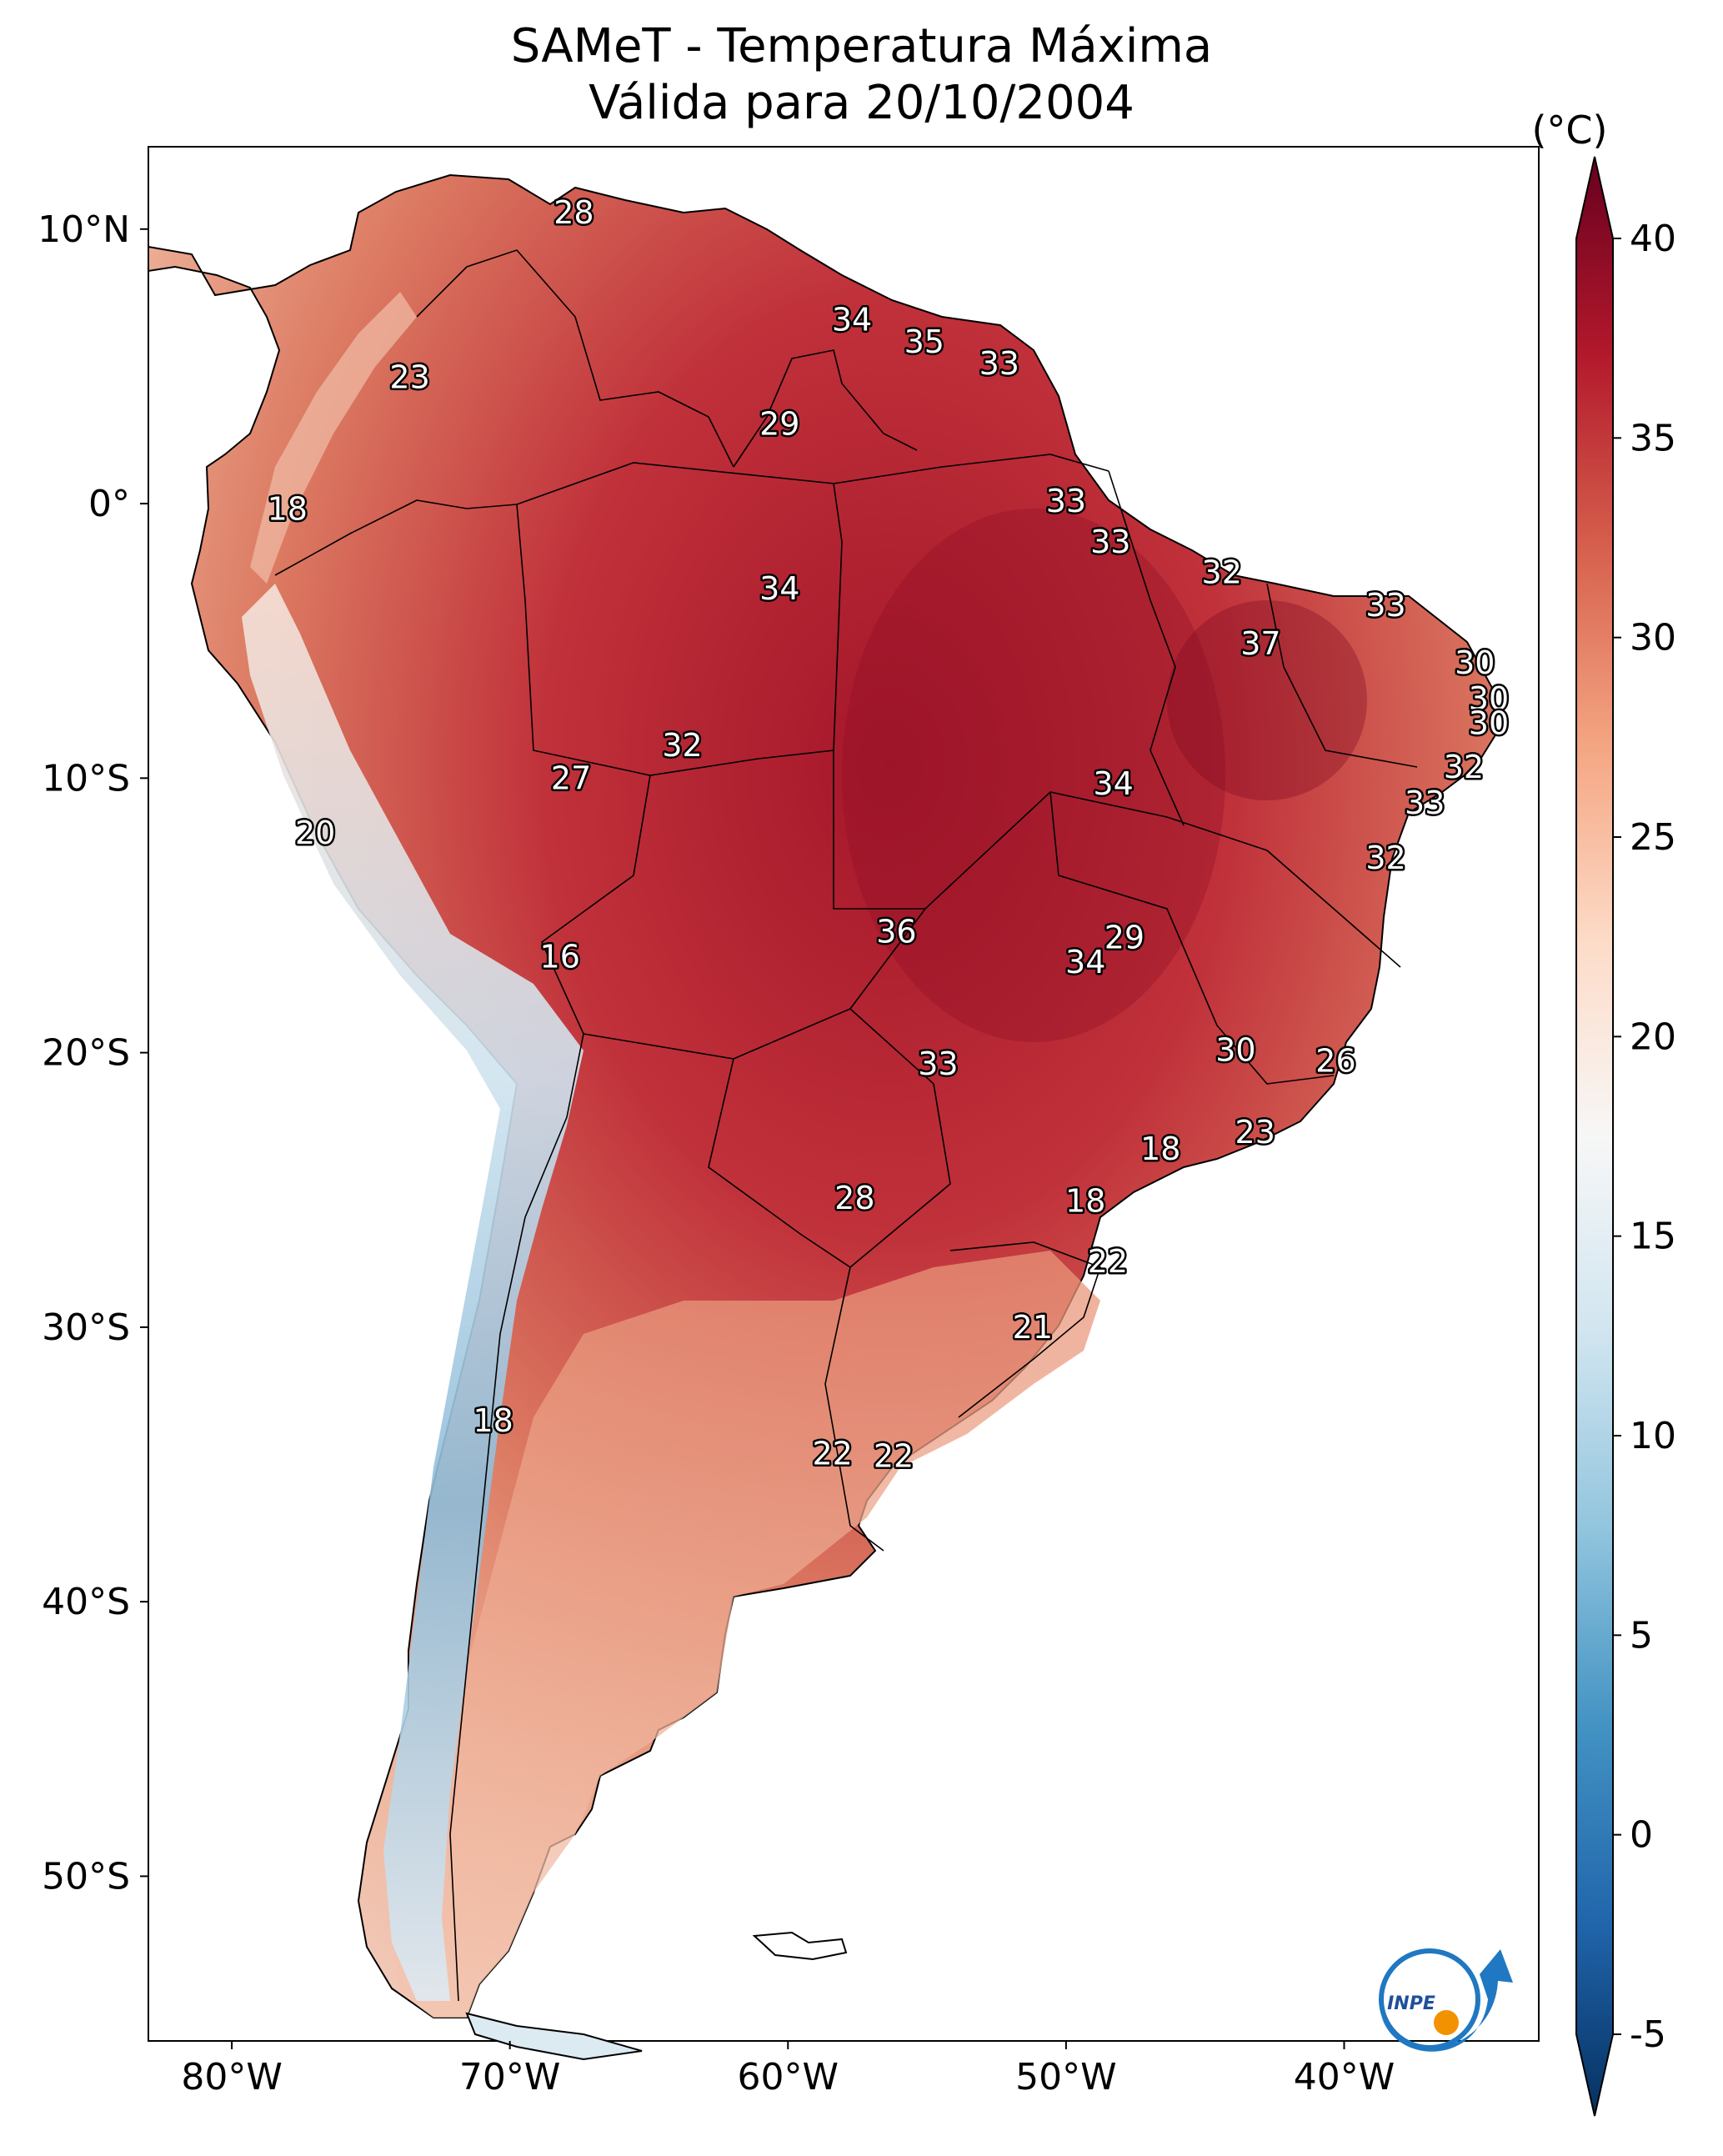 The image size is (1723, 2156). I want to click on x-tick-label: 80°W, so click(232, 2077).